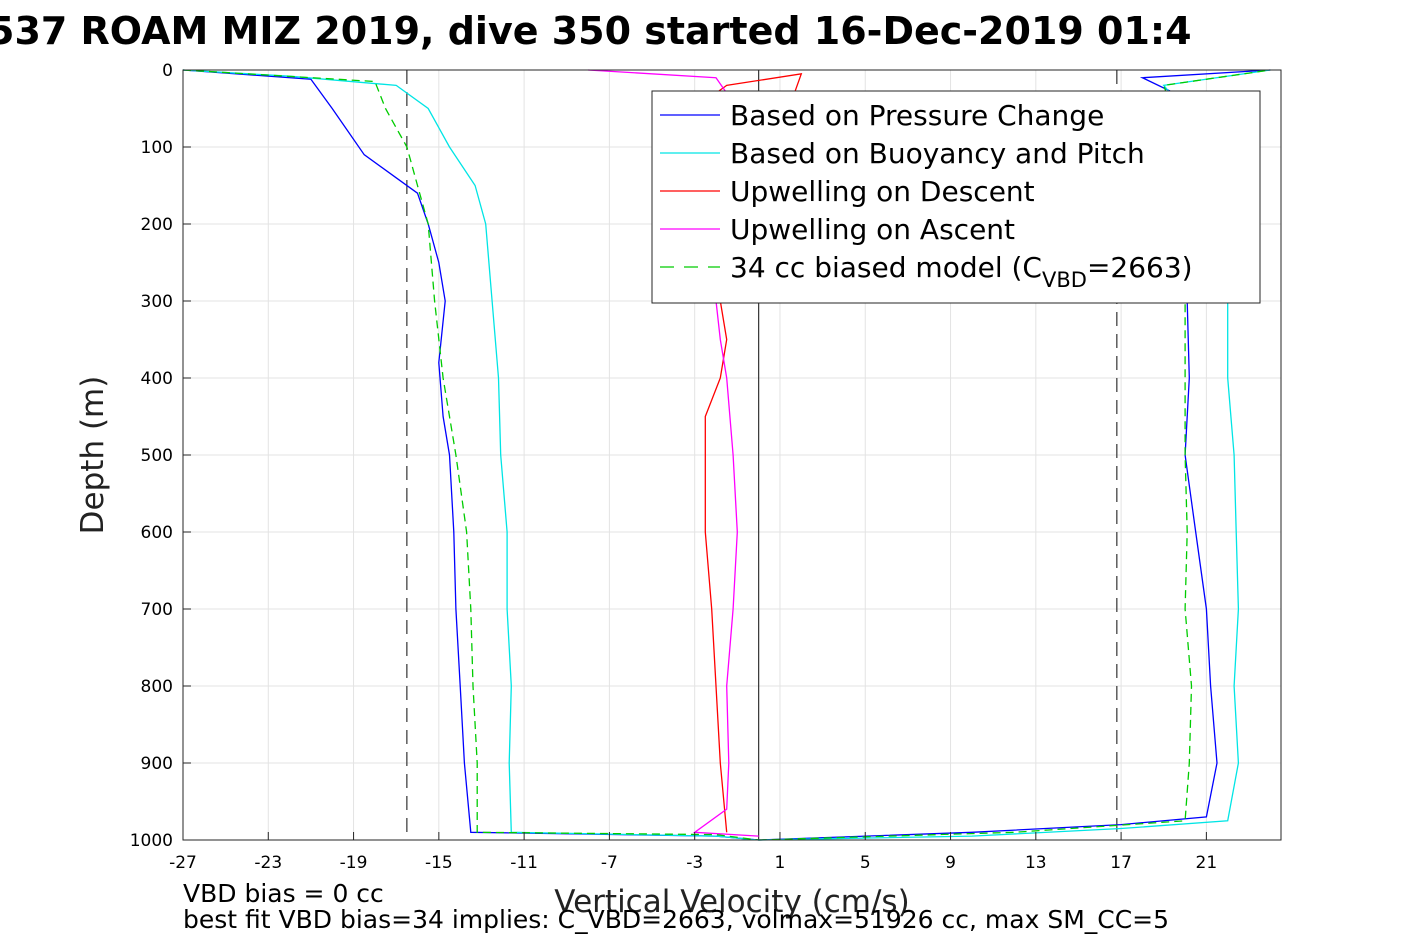 The image size is (1417, 945). What do you see at coordinates (157, 302) in the screenshot?
I see `y-tick-label: 300` at bounding box center [157, 302].